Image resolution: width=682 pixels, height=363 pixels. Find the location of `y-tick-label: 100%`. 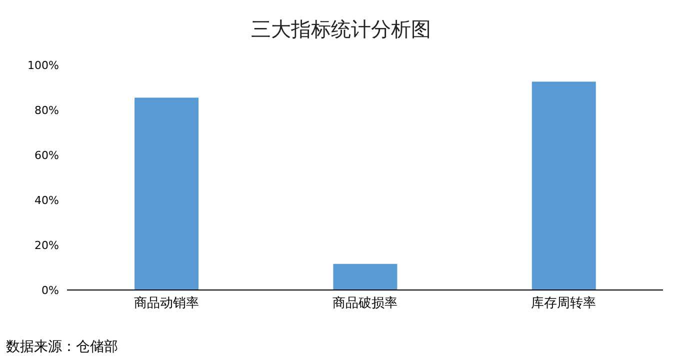

y-tick-label: 100% is located at coordinates (43, 65).